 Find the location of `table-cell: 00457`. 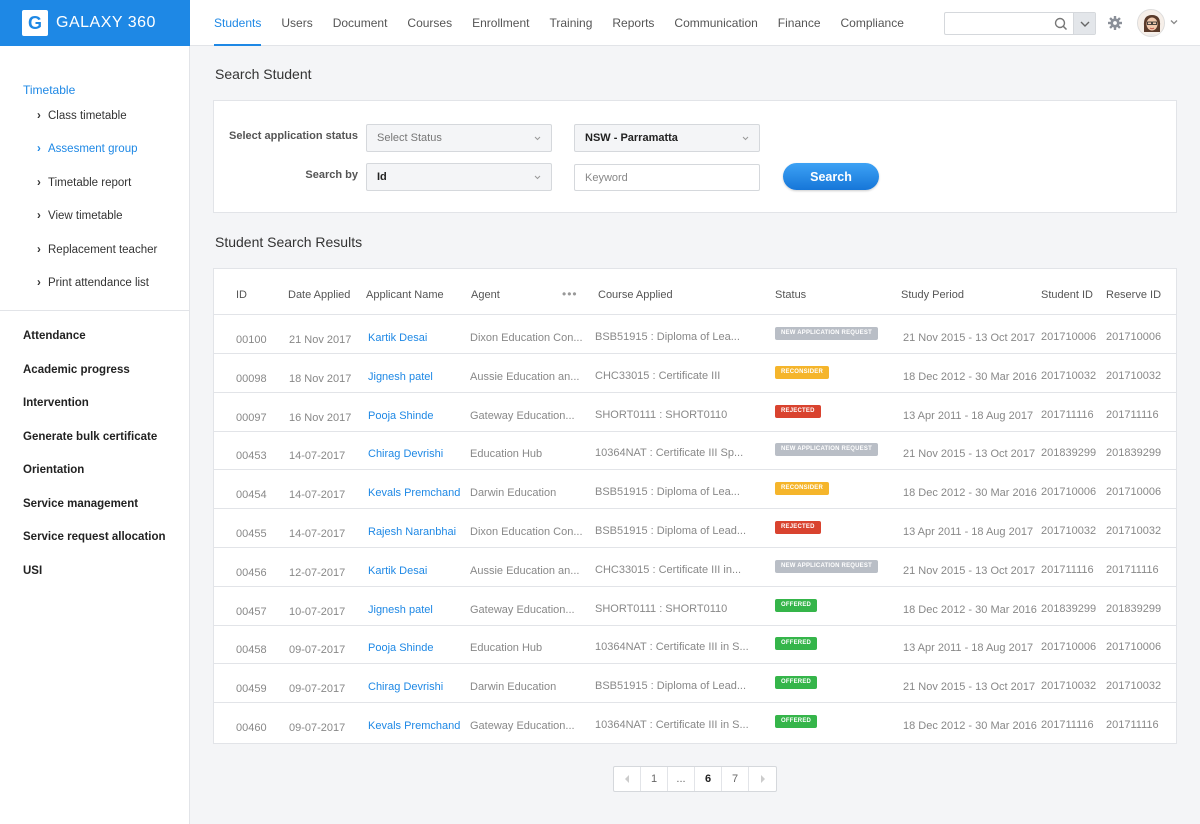

table-cell: 00457 is located at coordinates (251, 611).